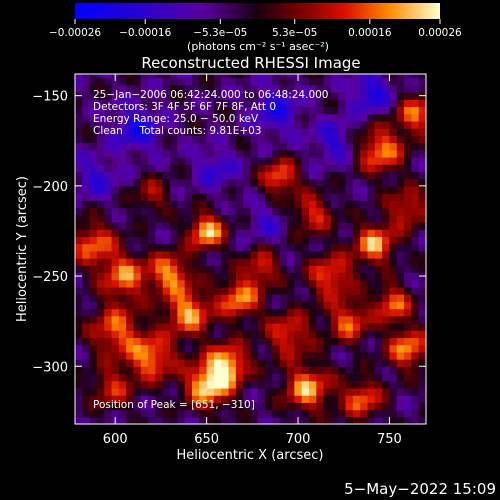 The image size is (500, 500). I want to click on colorbar-tick-label: −0.00026, so click(75, 33).